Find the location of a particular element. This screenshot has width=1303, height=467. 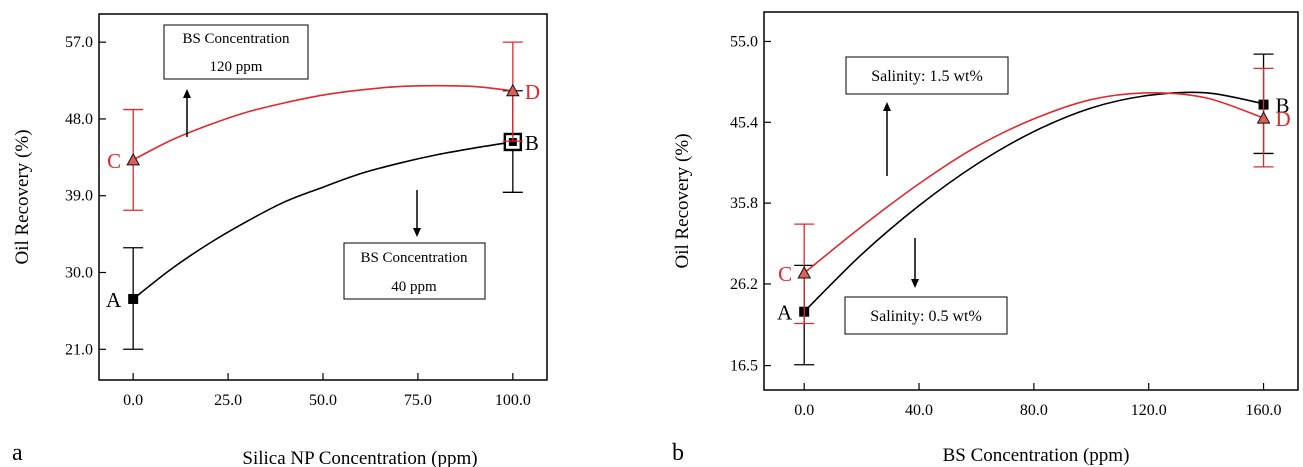

panel-label: a is located at coordinates (17, 453).